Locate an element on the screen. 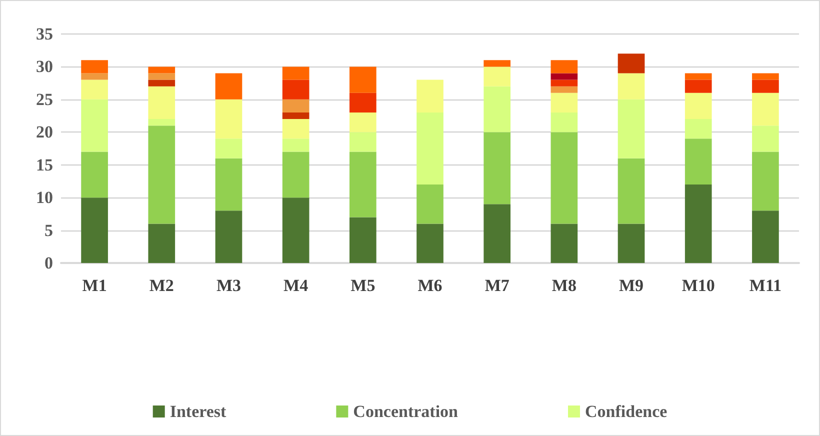 This screenshot has width=820, height=436. y-tick-label: 15 is located at coordinates (44, 164).